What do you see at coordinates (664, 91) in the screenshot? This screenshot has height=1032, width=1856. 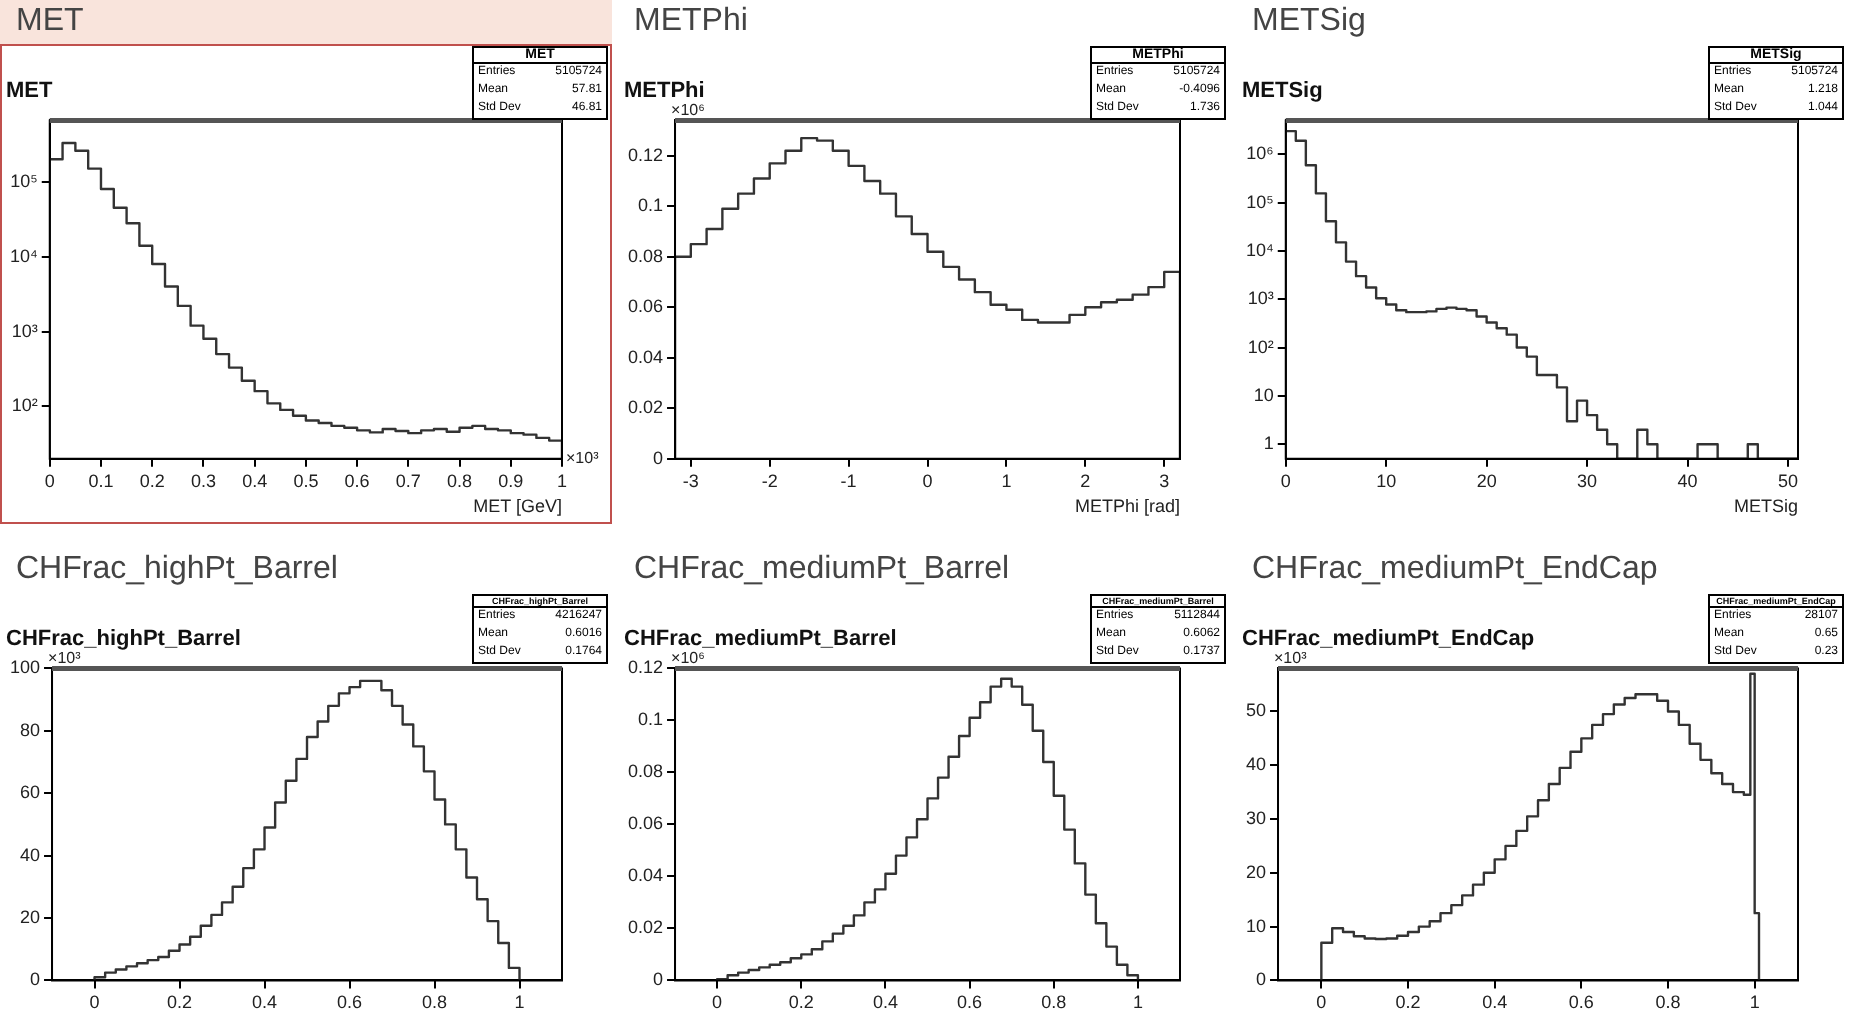 I see `chart-subtitle: METPhi` at bounding box center [664, 91].